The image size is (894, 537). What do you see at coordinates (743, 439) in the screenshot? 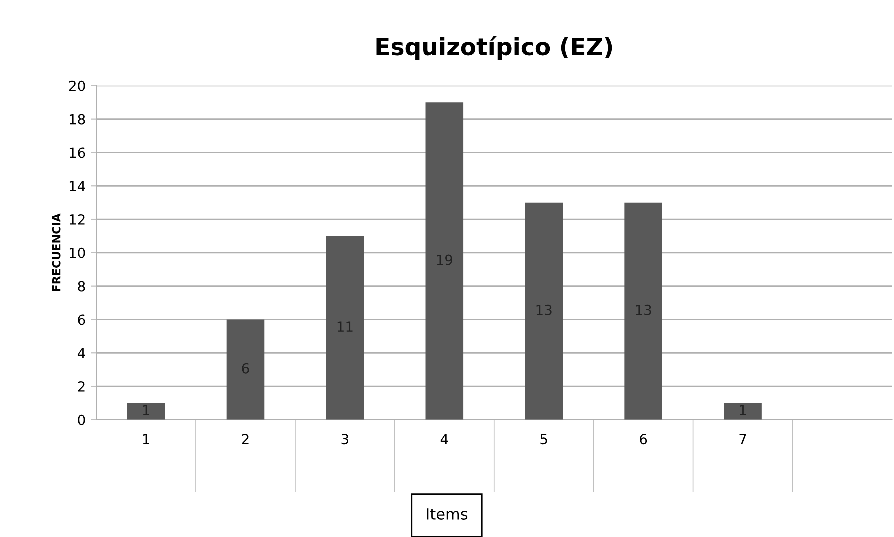
I see `x-tick-label: 7` at bounding box center [743, 439].